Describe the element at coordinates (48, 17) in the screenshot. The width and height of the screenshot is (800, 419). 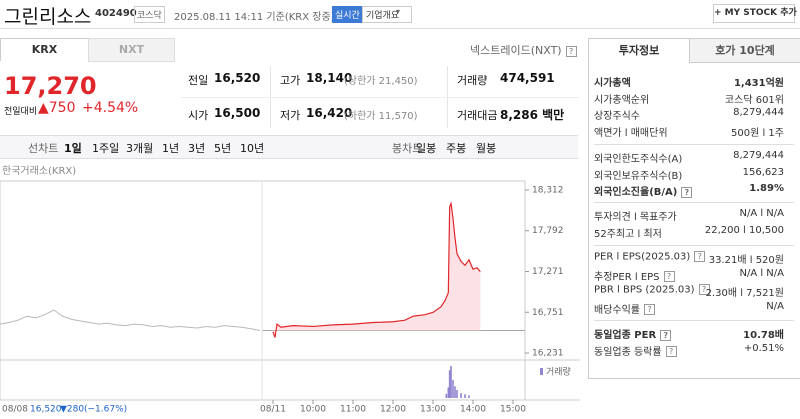
I see `stock-name: 그린리소스` at that location.